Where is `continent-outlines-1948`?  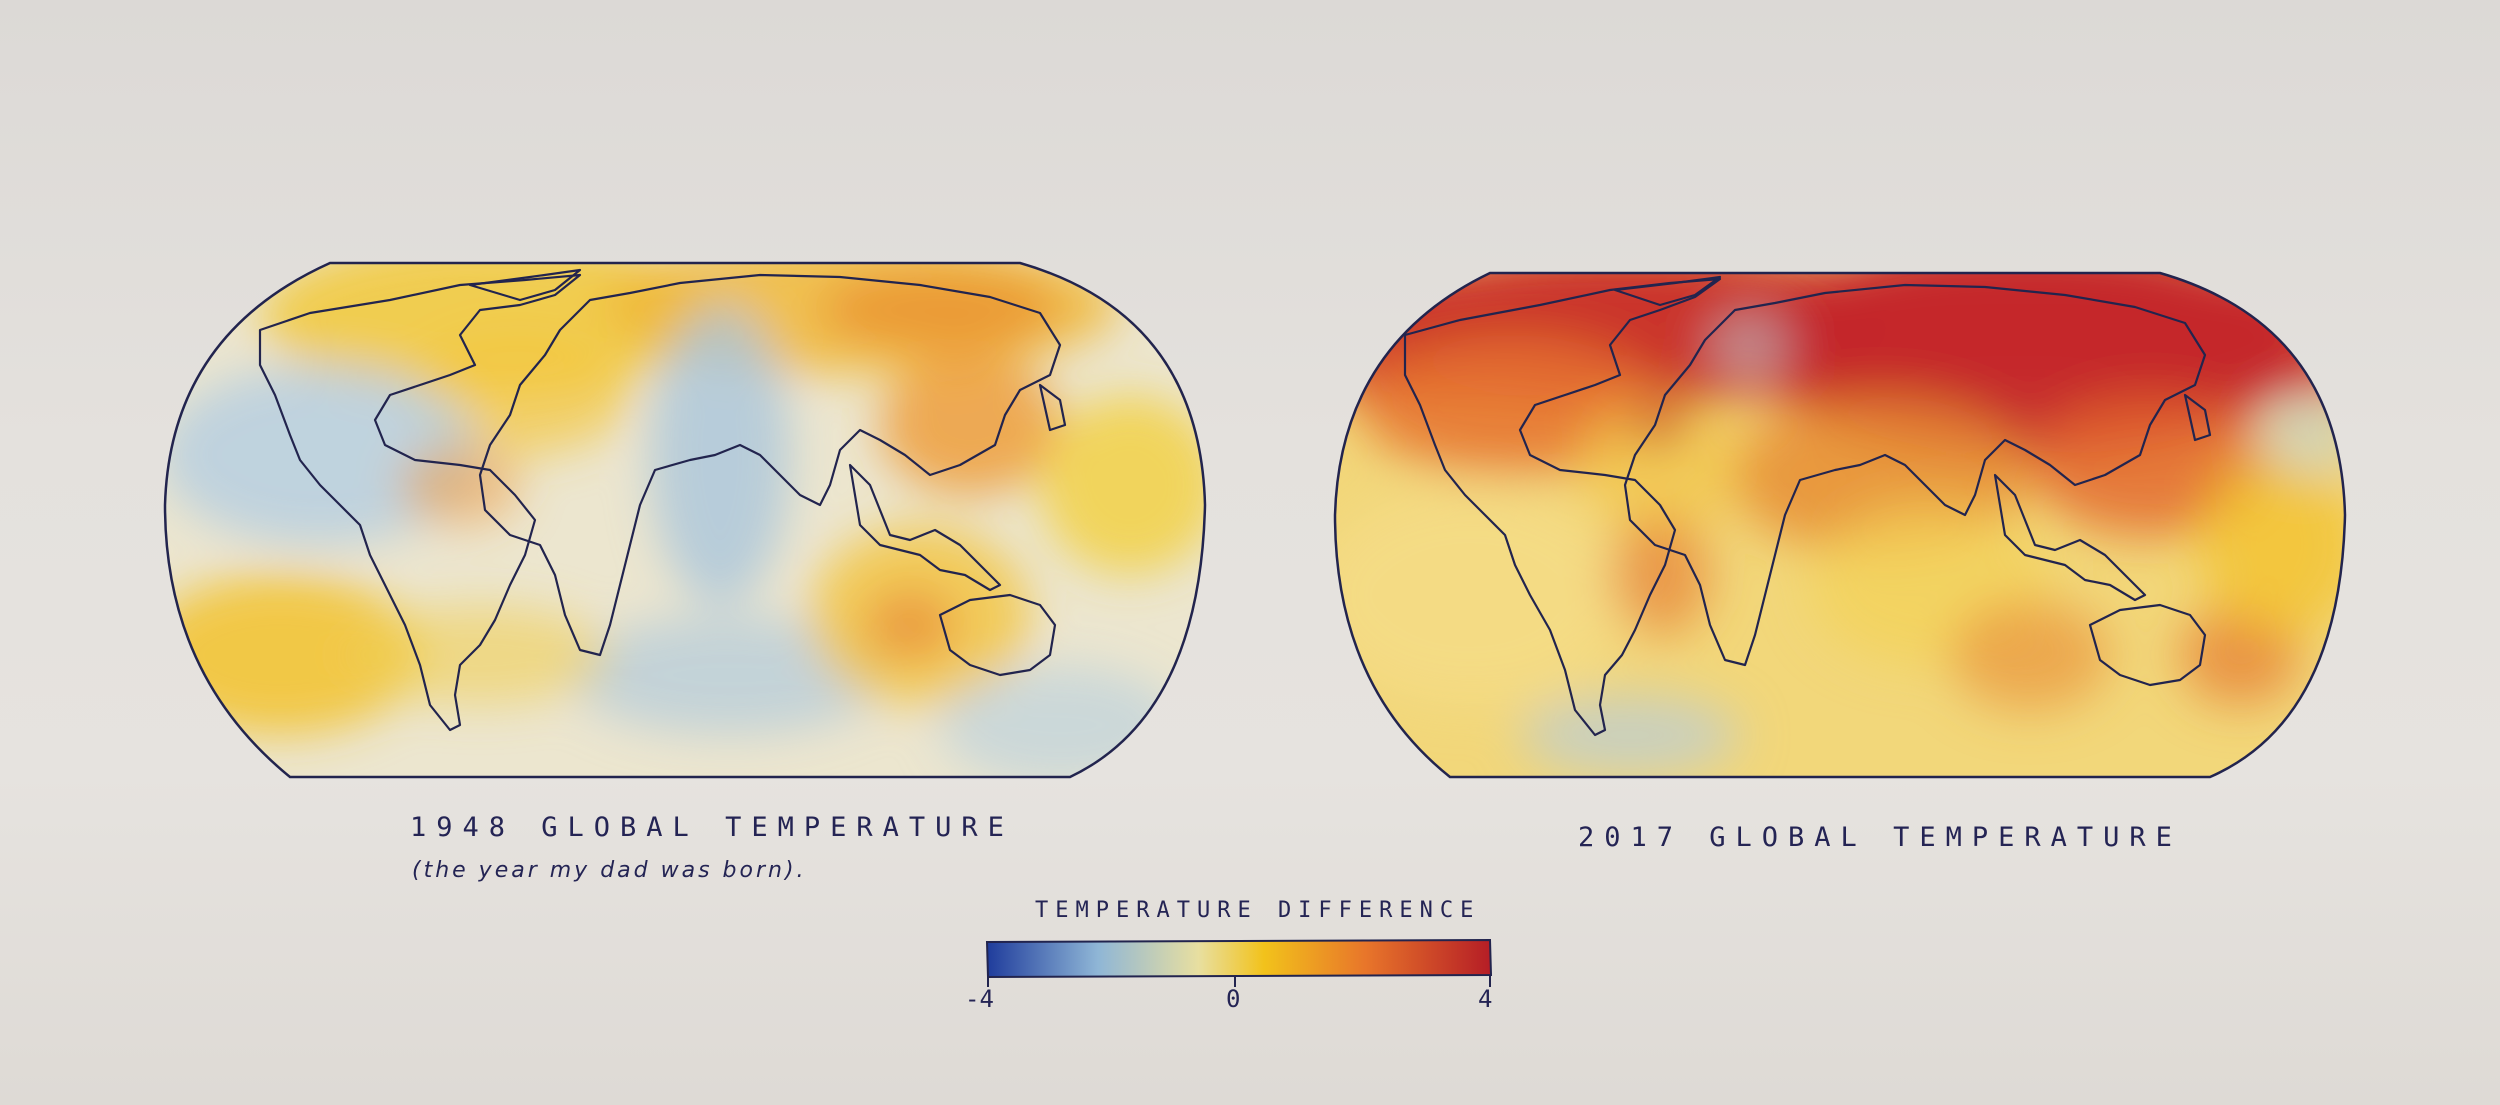 continent-outlines-1948 is located at coordinates (662, 500).